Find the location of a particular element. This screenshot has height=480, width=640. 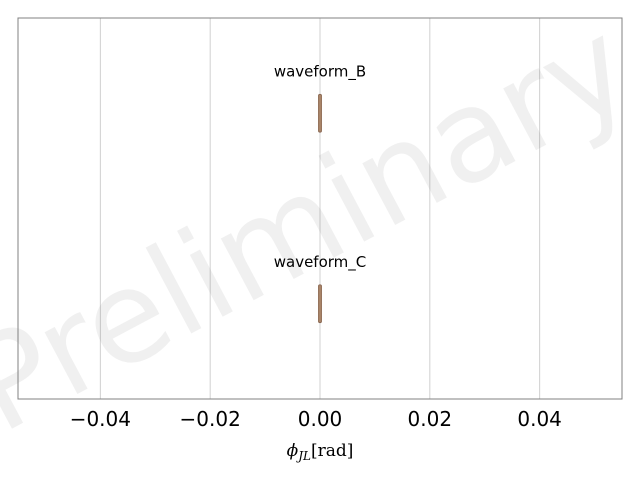

x-tick-label: 0.02 is located at coordinates (430, 419).